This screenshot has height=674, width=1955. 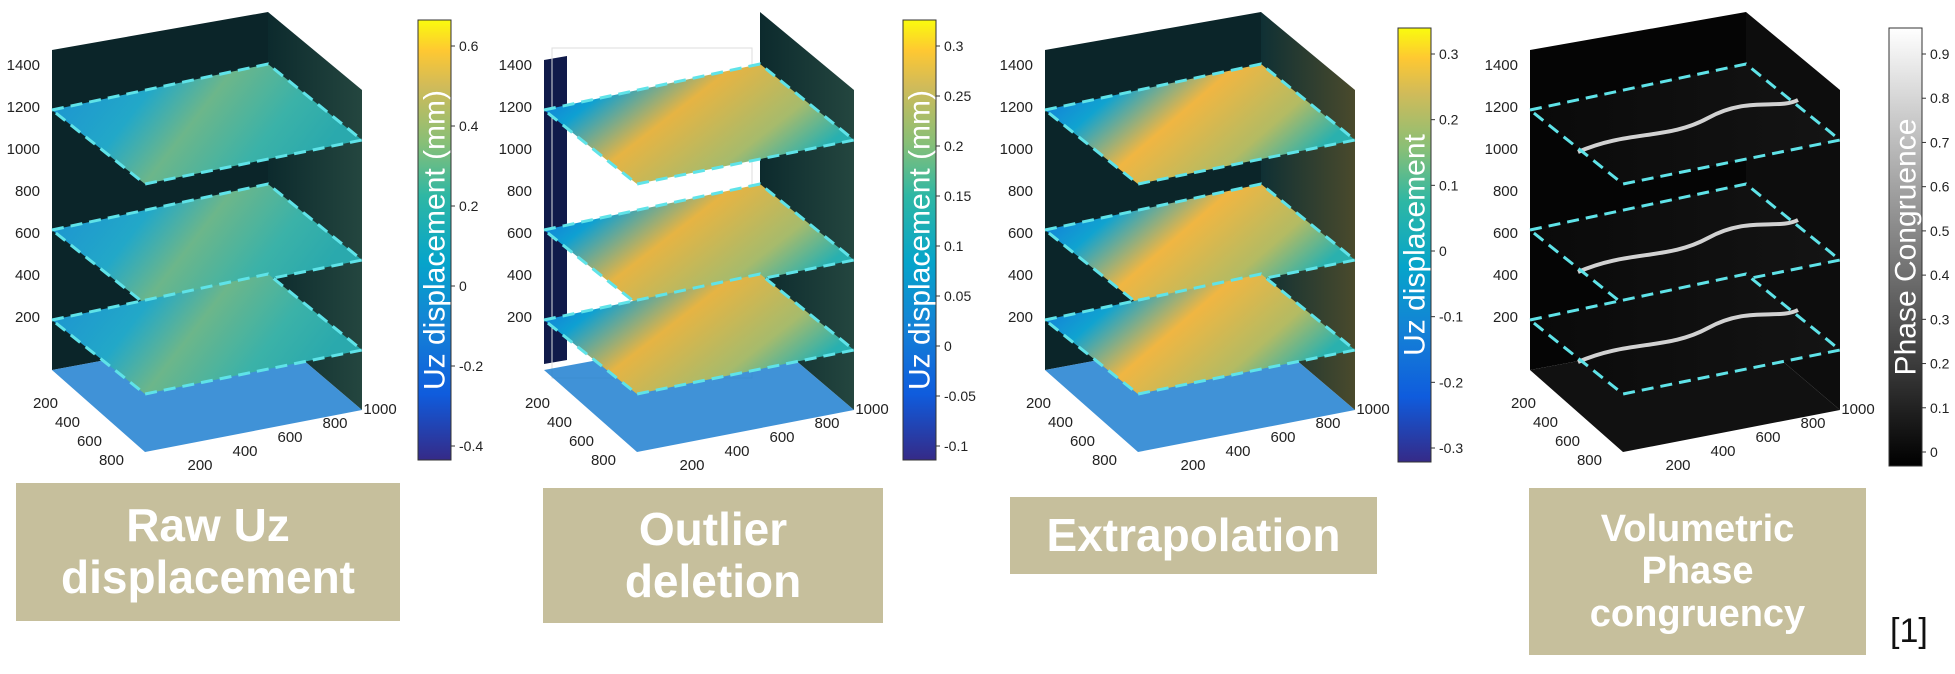 I want to click on colorbar-tick-label: -0.05, so click(x=960, y=396).